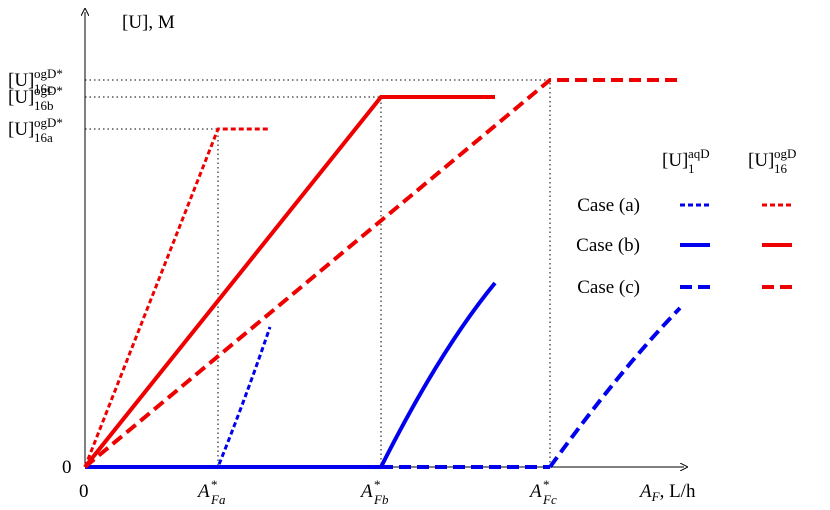 This screenshot has width=830, height=510. I want to click on legend-row: Case (a), so click(608, 205).